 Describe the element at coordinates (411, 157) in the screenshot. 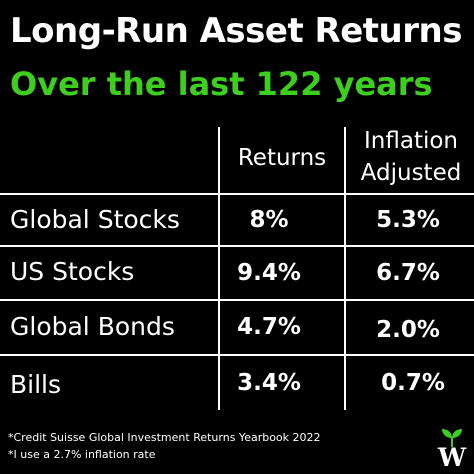

I see `column-header-inflation-adjusted: Inflation Adjusted` at that location.